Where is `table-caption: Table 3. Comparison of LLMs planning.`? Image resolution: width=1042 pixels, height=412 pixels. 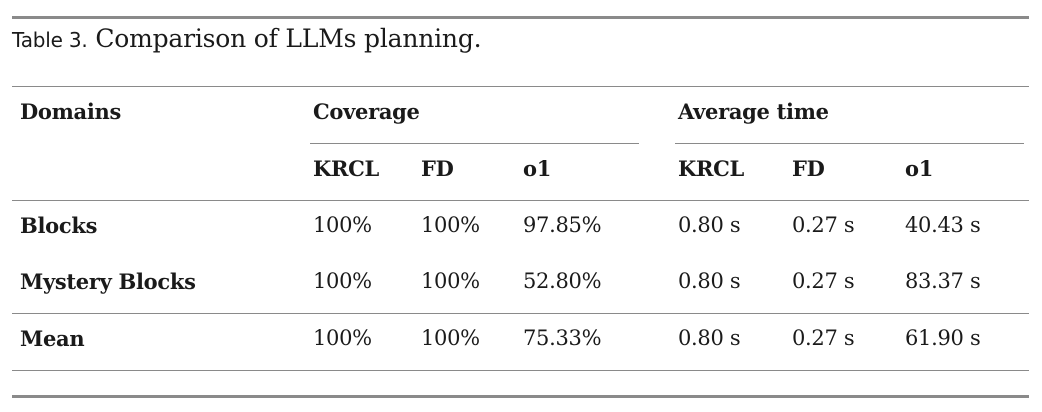 table-caption: Table 3. Comparison of LLMs planning. is located at coordinates (247, 38).